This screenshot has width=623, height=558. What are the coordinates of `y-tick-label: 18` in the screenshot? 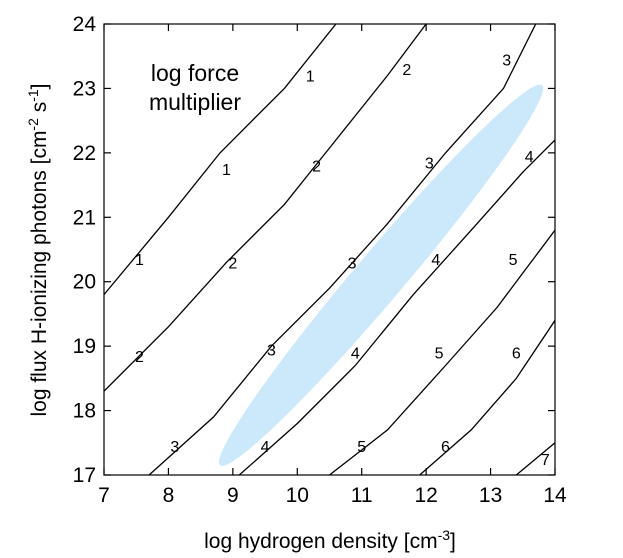 It's located at (84, 411).